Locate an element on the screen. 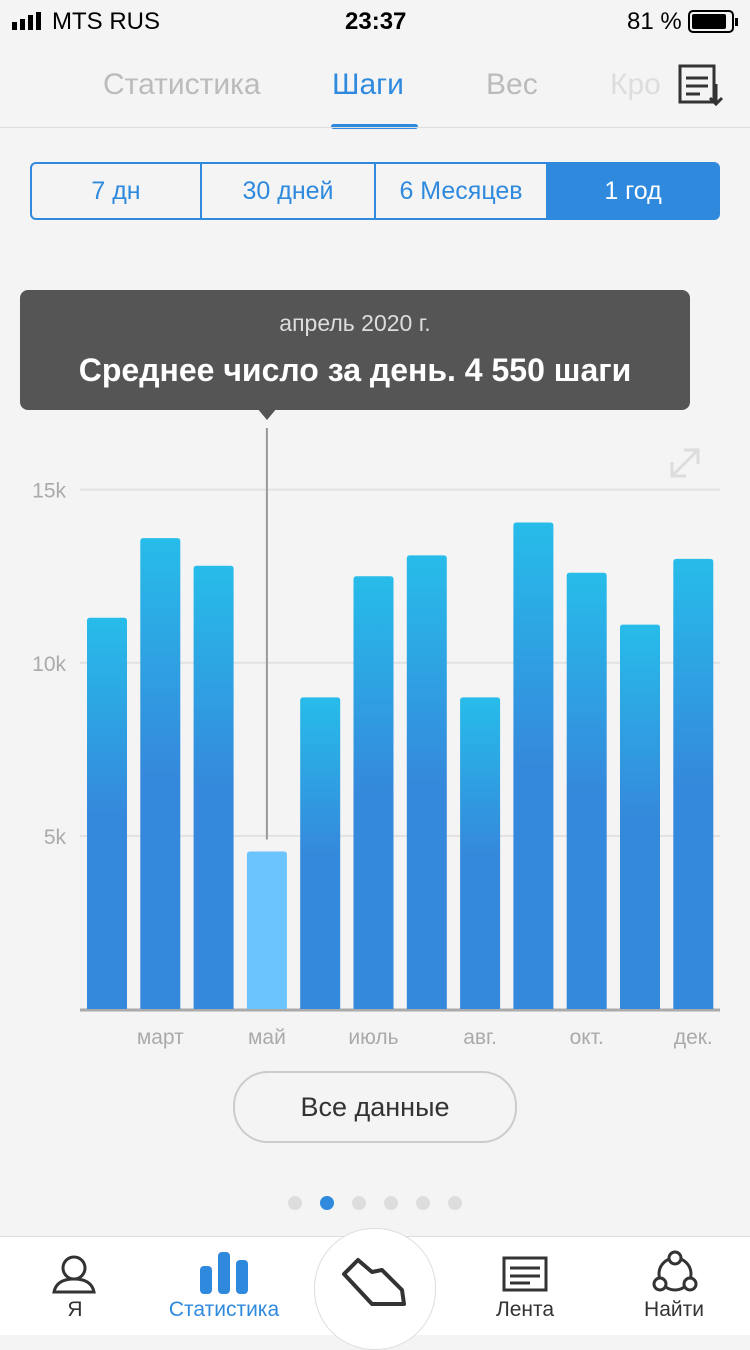  tab-indicator is located at coordinates (374, 126).